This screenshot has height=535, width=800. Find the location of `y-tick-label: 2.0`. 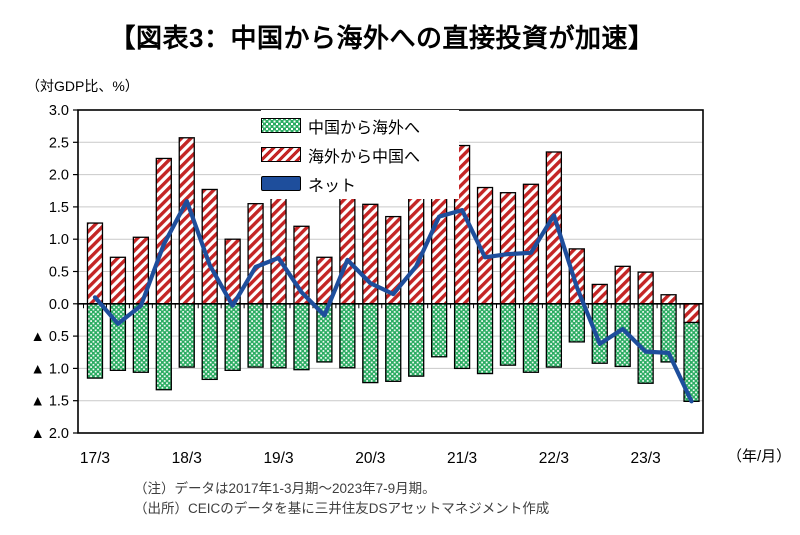

y-tick-label: 2.0 is located at coordinates (59, 176).